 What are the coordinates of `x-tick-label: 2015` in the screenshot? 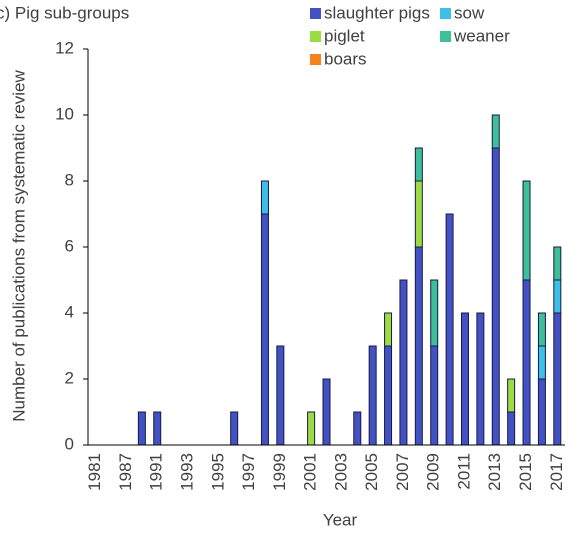 It's located at (525, 472).